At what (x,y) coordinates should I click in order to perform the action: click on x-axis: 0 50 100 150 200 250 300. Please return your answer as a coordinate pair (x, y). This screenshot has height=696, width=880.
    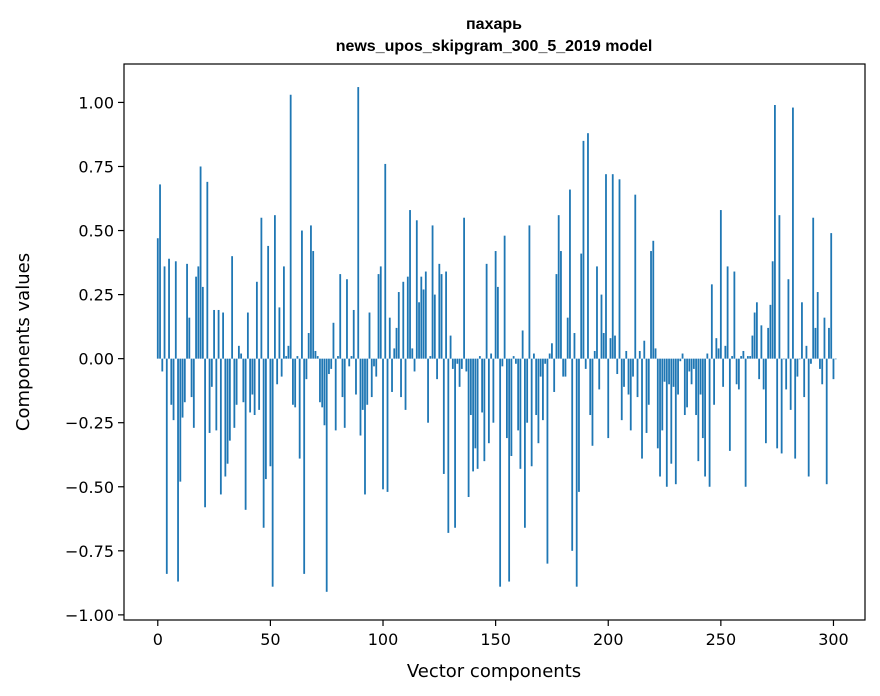
    Looking at the image, I should click on (501, 634).